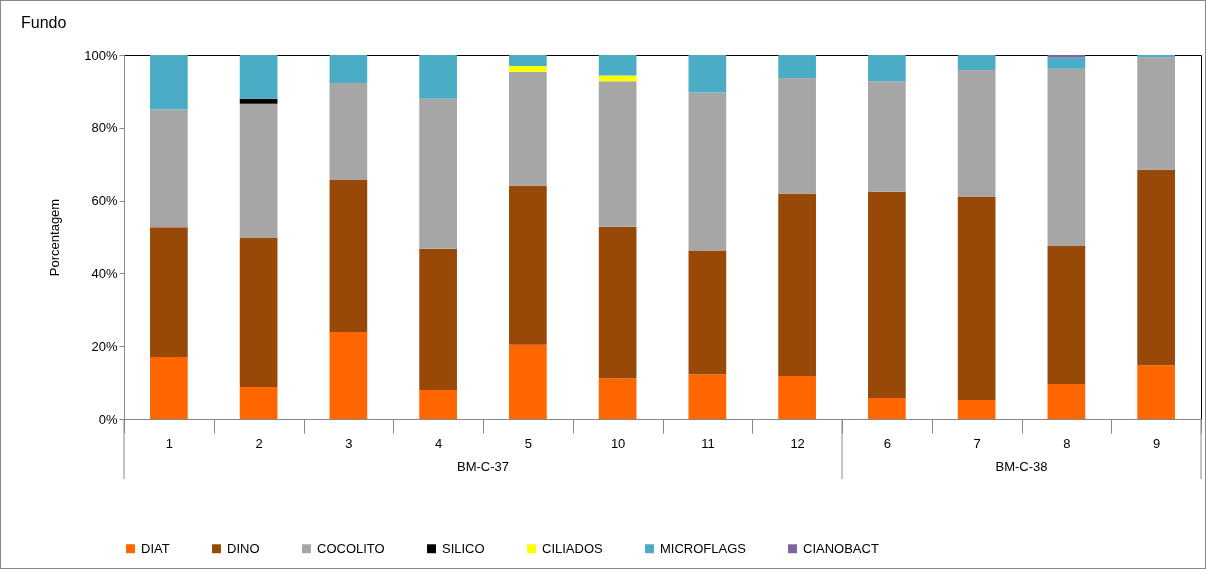 This screenshot has height=569, width=1206. I want to click on y-tick-label: 60%, so click(104, 201).